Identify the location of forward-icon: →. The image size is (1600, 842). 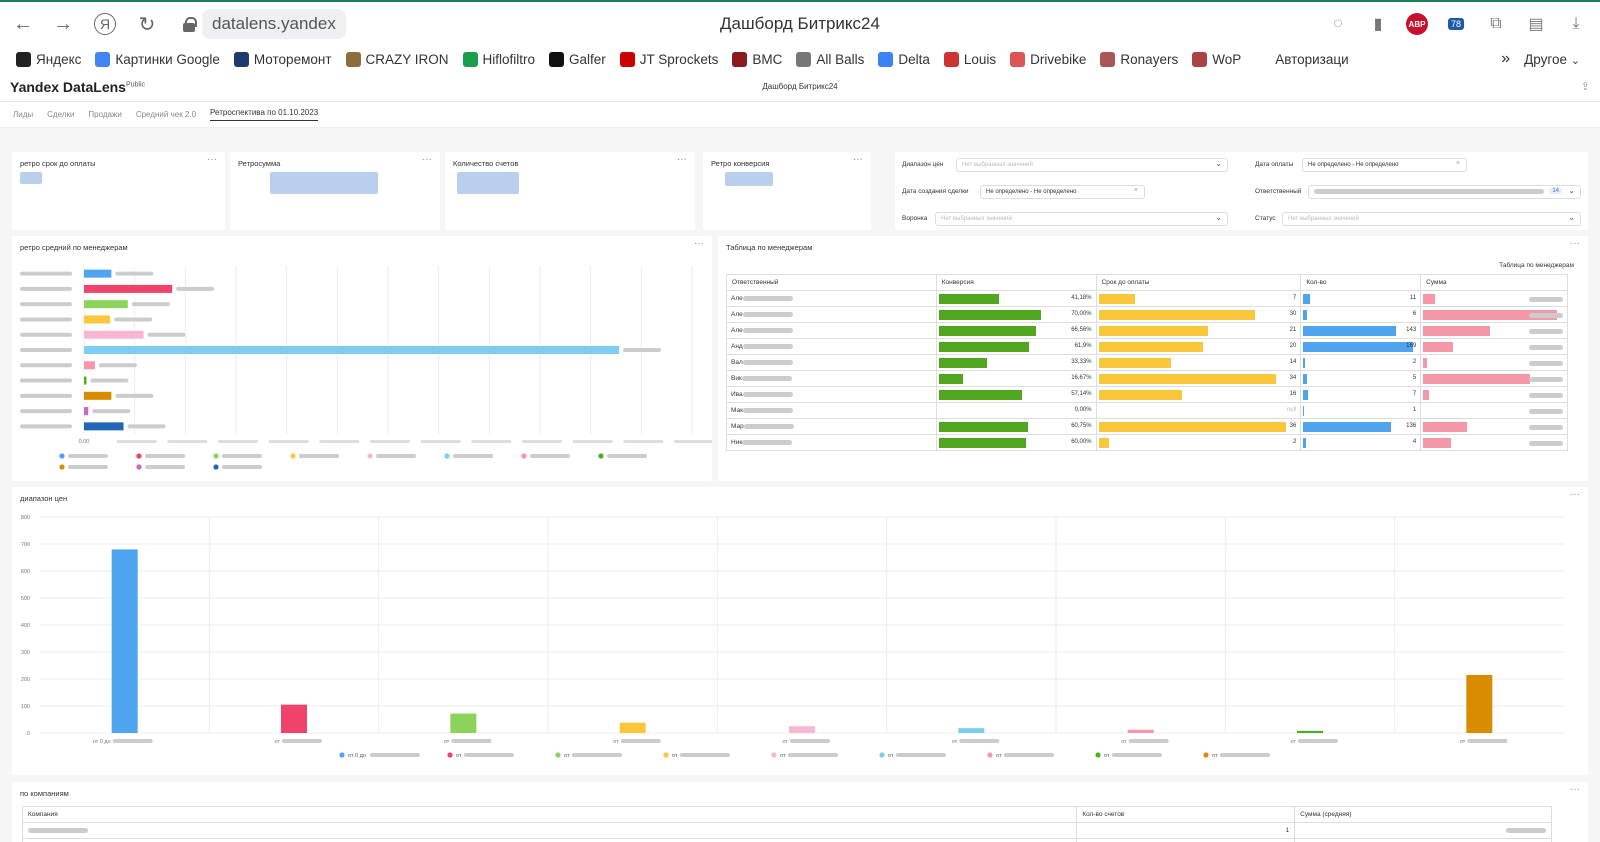
(63, 23).